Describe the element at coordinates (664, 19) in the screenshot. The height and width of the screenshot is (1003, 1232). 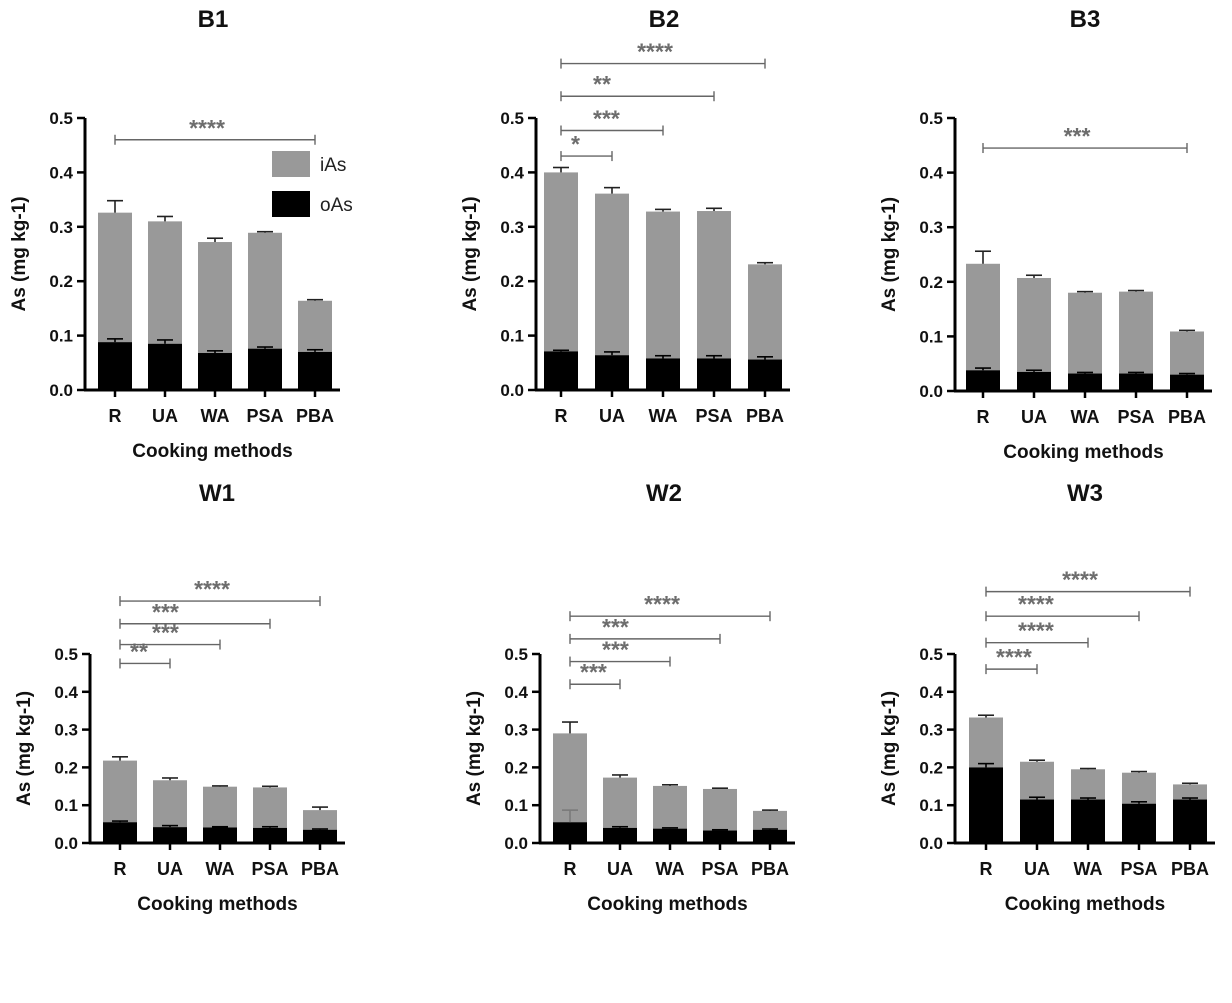
I see `panel-title: B2` at that location.